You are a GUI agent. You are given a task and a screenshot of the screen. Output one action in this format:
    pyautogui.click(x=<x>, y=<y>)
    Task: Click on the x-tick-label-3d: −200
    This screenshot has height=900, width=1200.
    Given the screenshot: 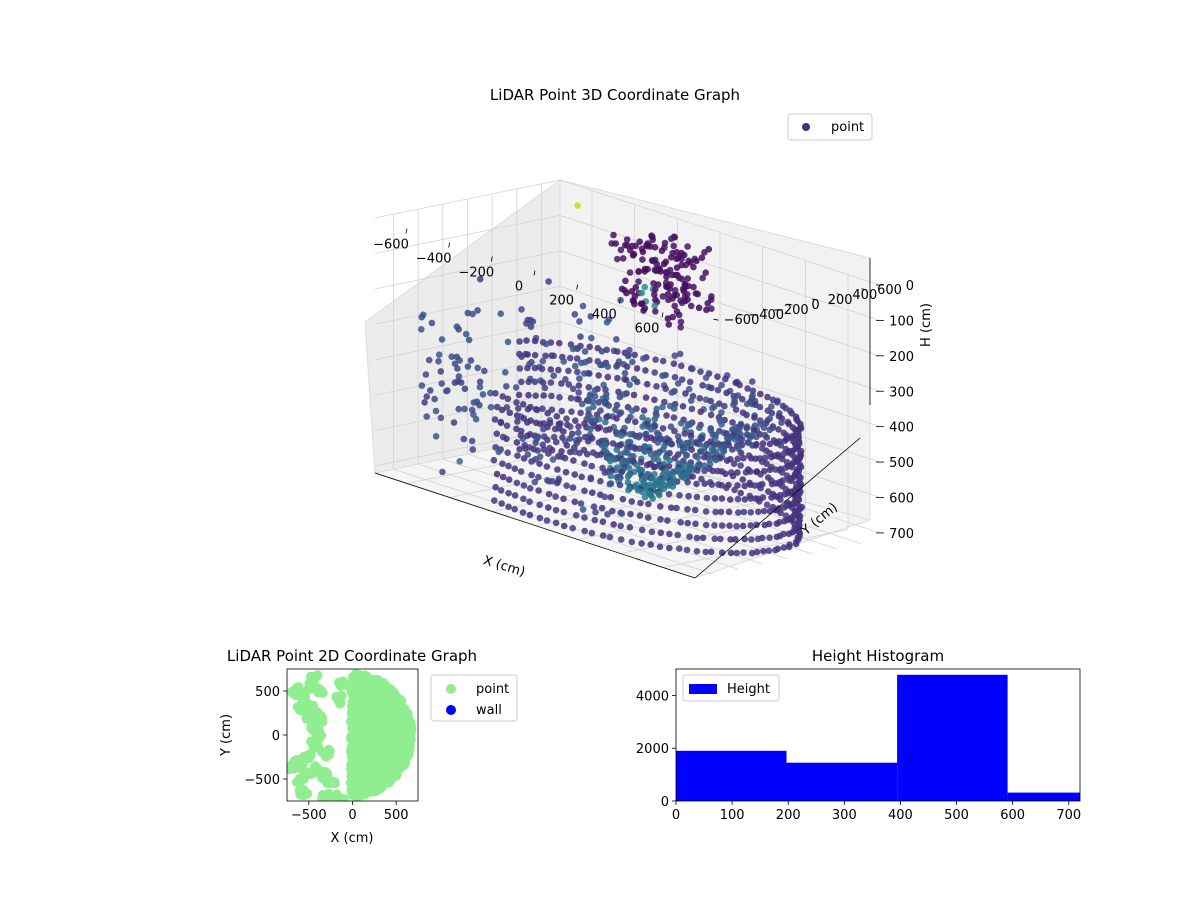 What is the action you would take?
    pyautogui.click(x=476, y=273)
    